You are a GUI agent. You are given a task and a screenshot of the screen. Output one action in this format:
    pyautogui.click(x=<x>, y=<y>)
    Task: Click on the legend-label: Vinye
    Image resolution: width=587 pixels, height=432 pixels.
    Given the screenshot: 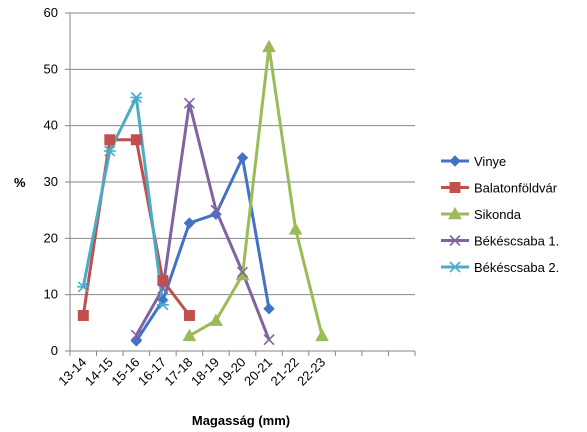 What is the action you would take?
    pyautogui.click(x=490, y=161)
    